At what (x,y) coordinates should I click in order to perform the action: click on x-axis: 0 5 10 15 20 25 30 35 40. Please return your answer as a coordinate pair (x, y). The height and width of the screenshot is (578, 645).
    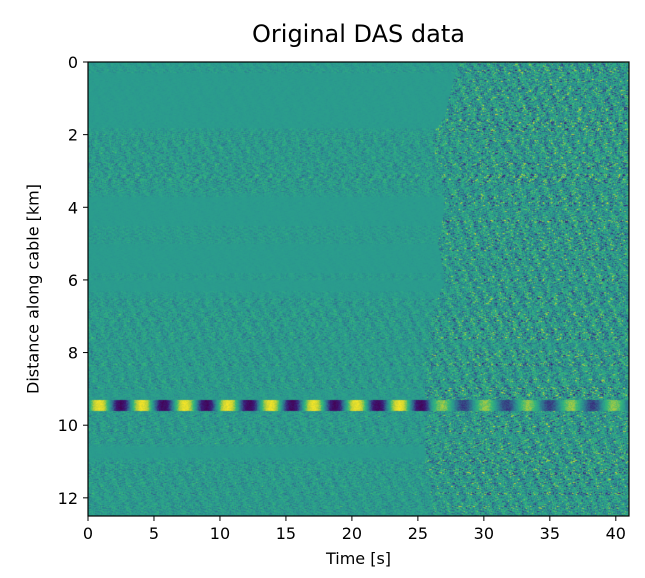
    Looking at the image, I should click on (354, 529).